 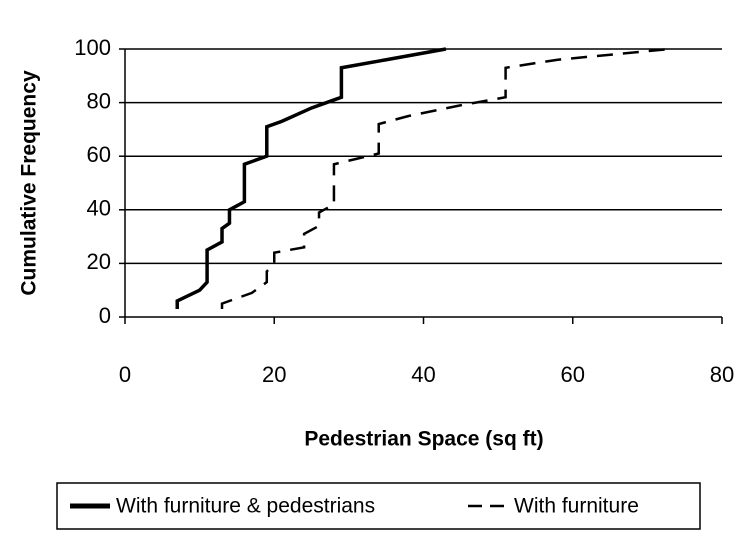 What do you see at coordinates (274, 374) in the screenshot?
I see `x-tick-label: 20` at bounding box center [274, 374].